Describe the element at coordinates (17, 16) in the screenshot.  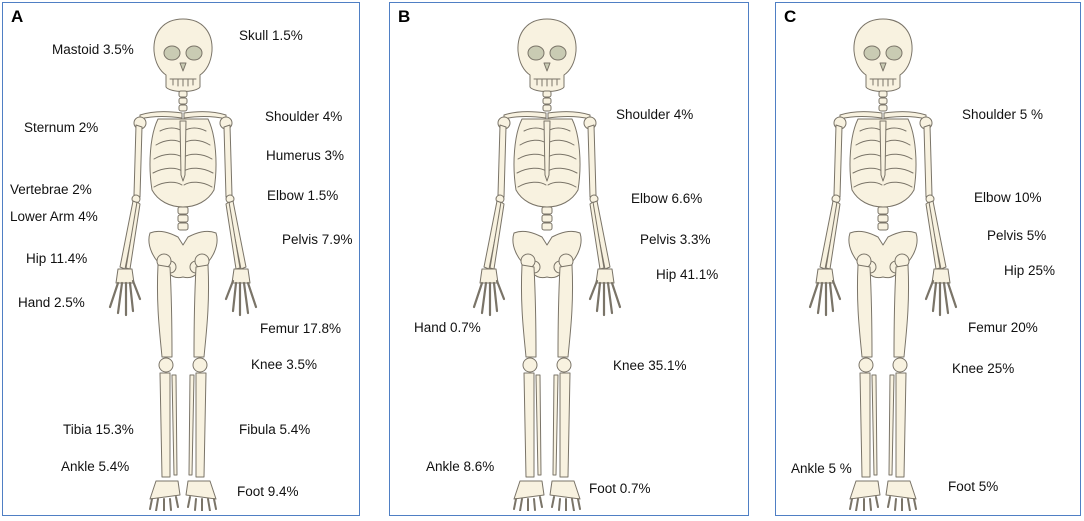
I see `panel-letter: A` at that location.